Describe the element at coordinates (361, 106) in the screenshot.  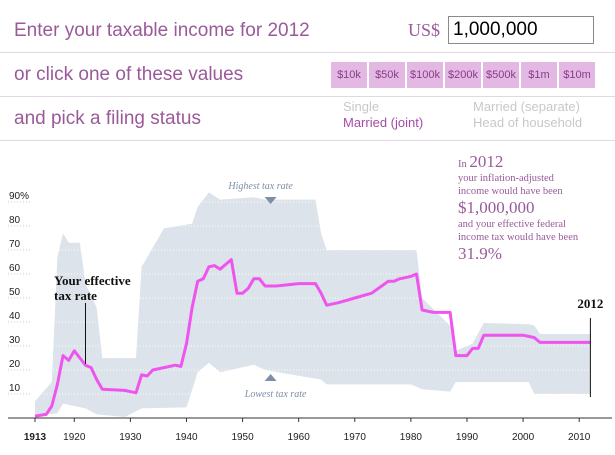
I see `status-single: Single` at that location.